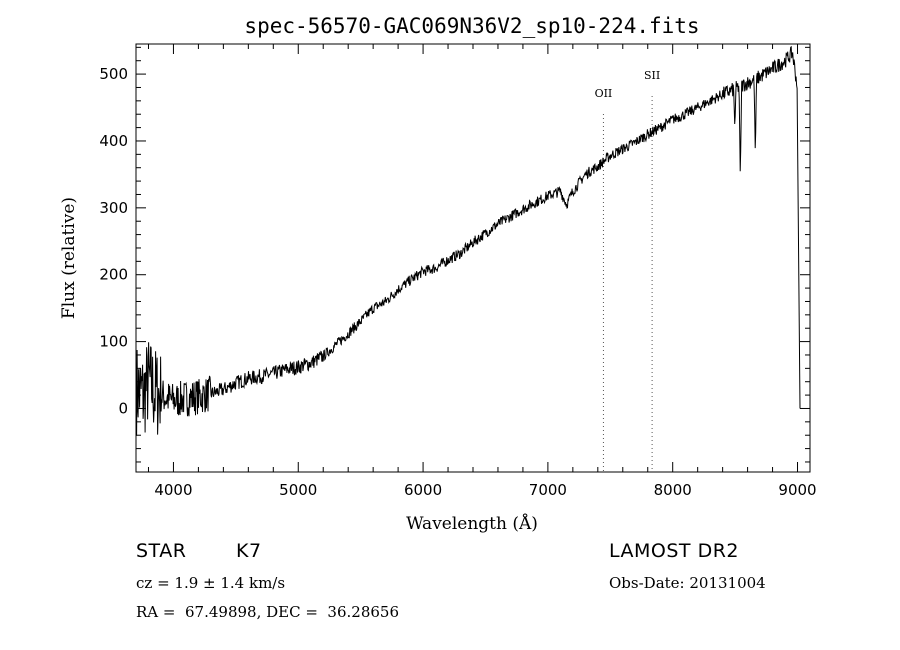 The image size is (900, 650). What do you see at coordinates (113, 74) in the screenshot?
I see `y-tick-label: 500` at bounding box center [113, 74].